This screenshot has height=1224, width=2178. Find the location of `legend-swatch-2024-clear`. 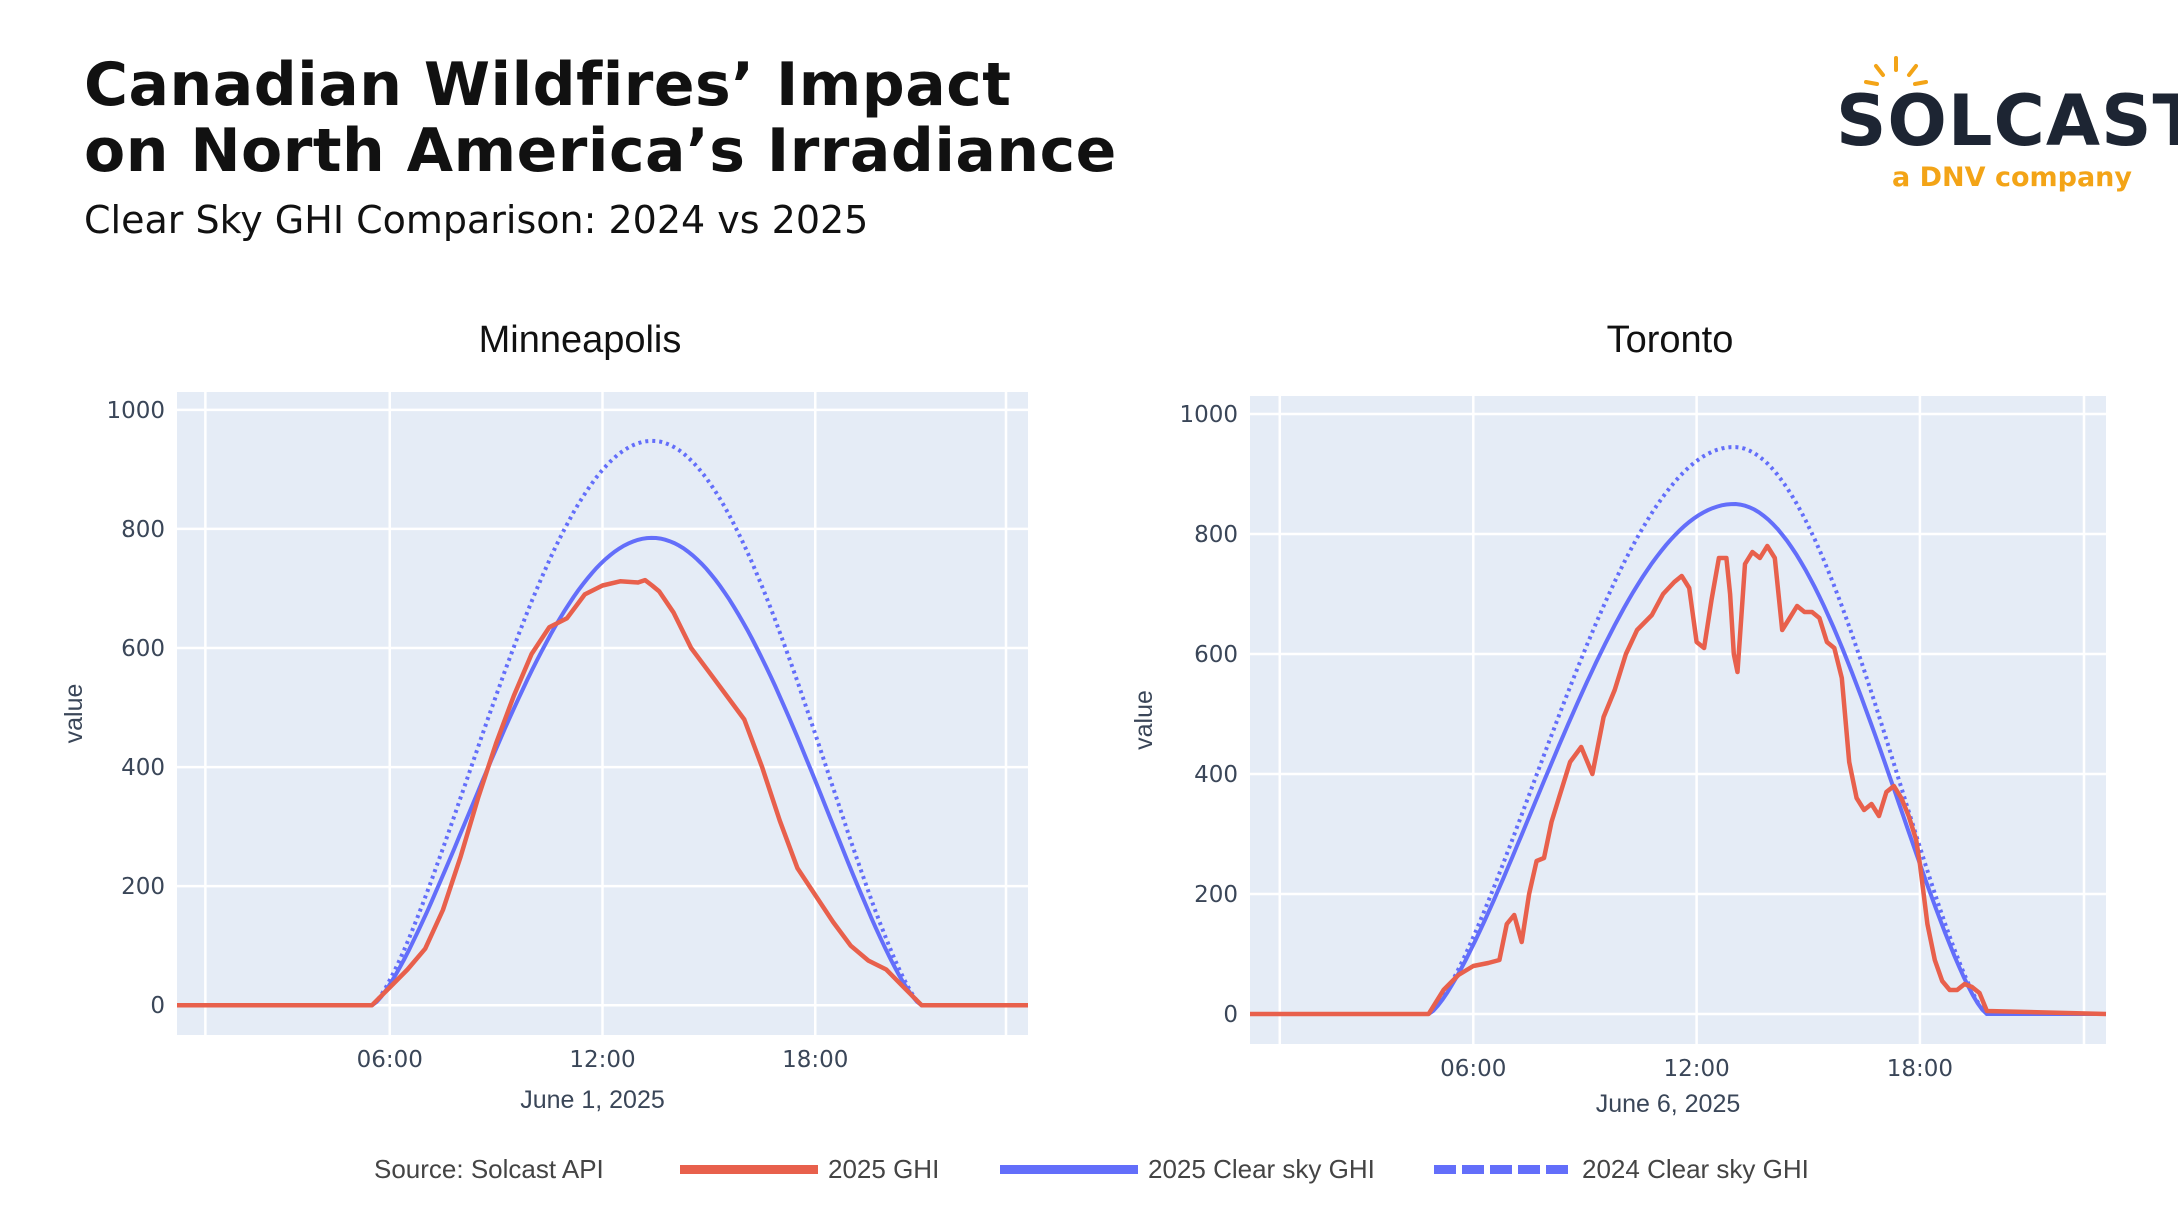

legend-swatch-2024-clear is located at coordinates (1503, 1169).